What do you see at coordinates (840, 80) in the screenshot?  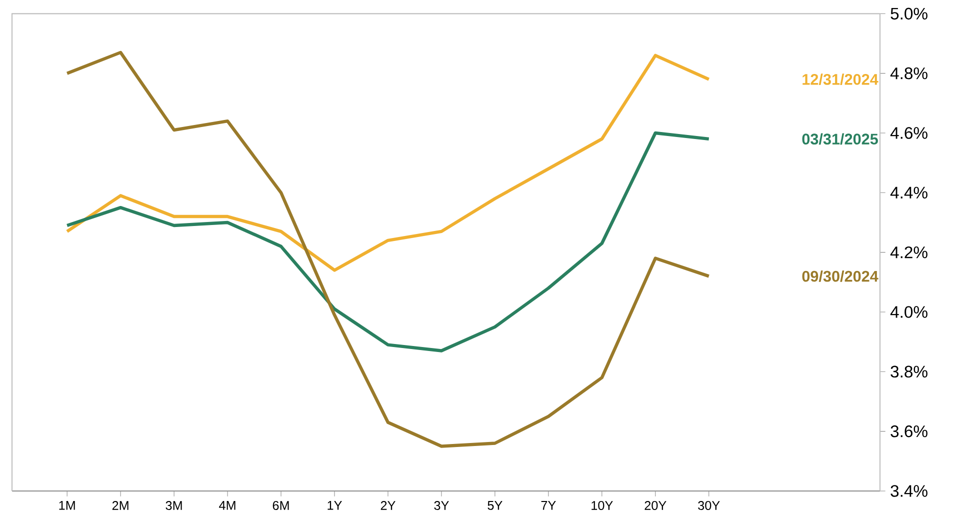 I see `text: 12/31/2024` at bounding box center [840, 80].